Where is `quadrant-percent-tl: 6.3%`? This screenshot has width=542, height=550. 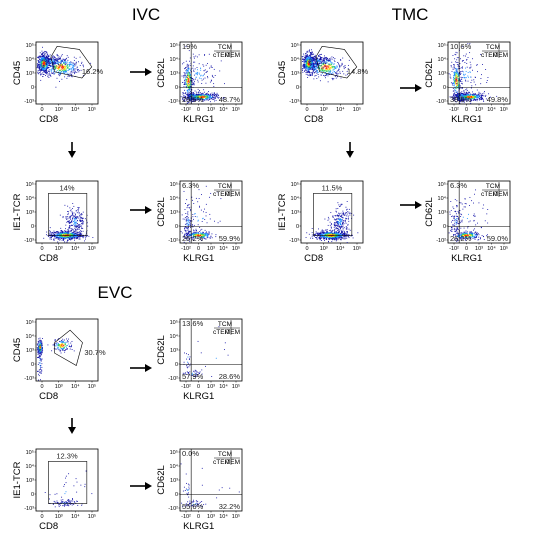
quadrant-percent-tl: 6.3% is located at coordinates (190, 185).